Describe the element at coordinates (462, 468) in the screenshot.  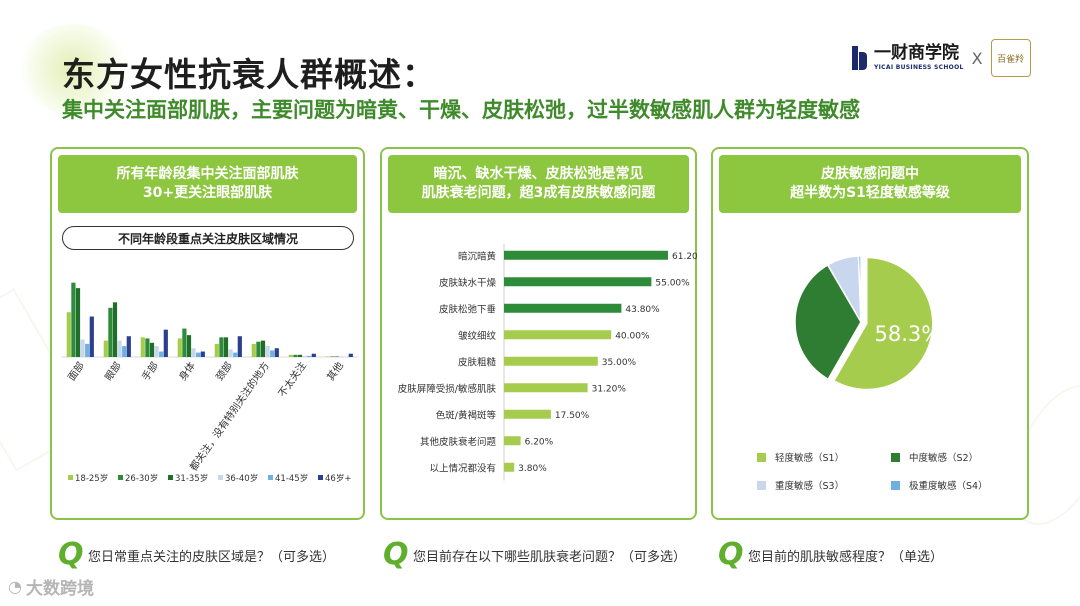
I see `y-tick-label: 以上情况都没有` at that location.